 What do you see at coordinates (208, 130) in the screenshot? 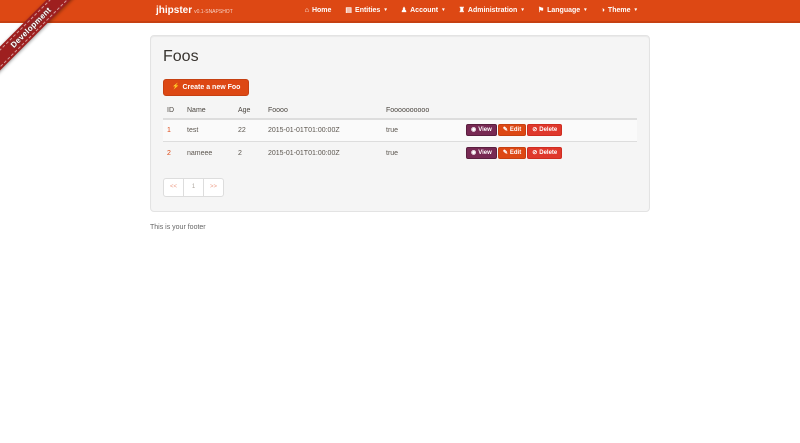
I see `cell-name: test` at bounding box center [208, 130].